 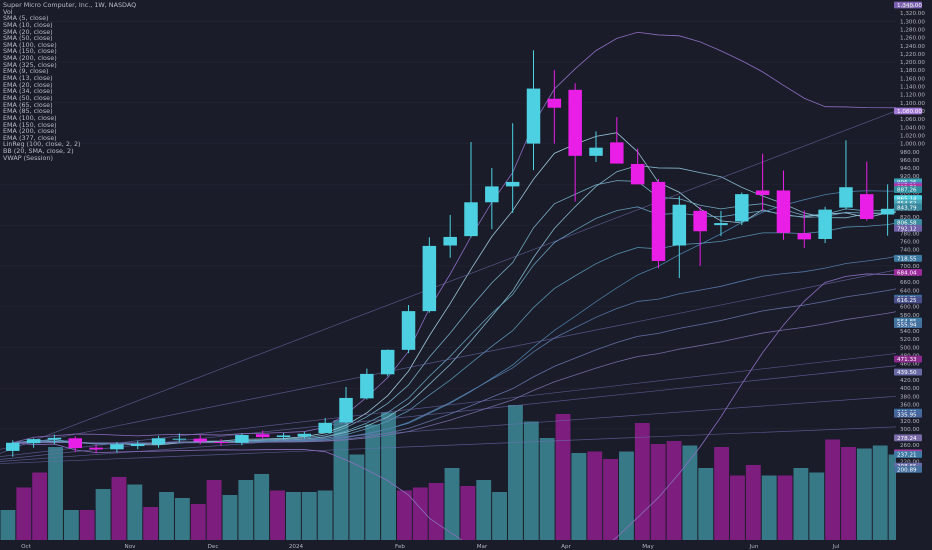 I want to click on legend-item: EMA (34, close), so click(x=28, y=91).